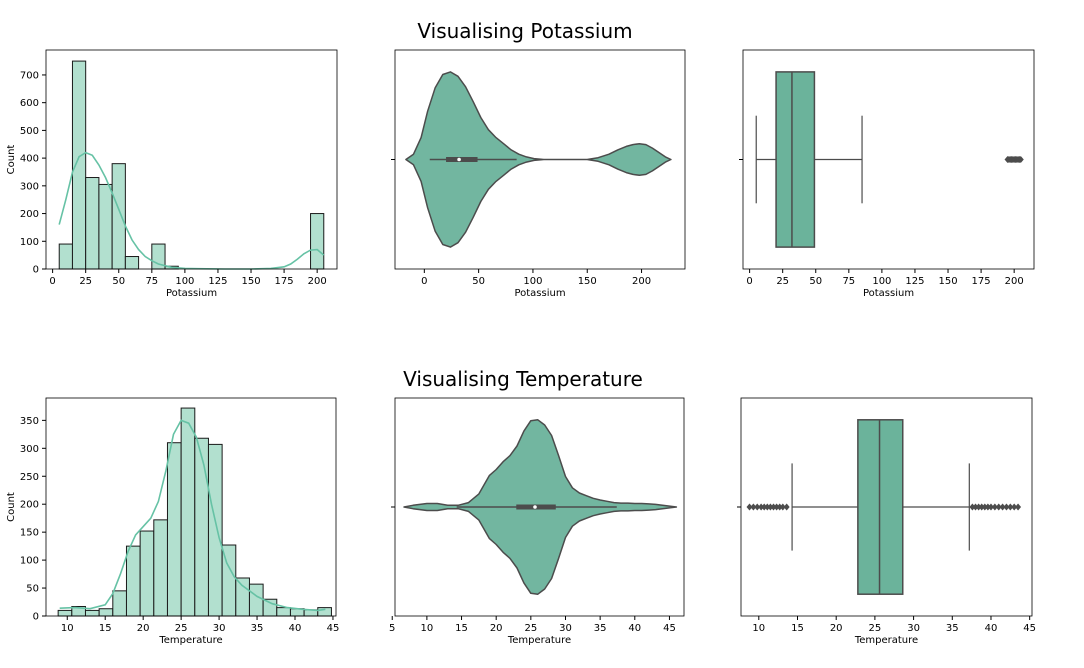 Image resolution: width=1084 pixels, height=668 pixels. Describe the element at coordinates (29, 421) in the screenshot. I see `temperature-ytick-label: 350` at that location.